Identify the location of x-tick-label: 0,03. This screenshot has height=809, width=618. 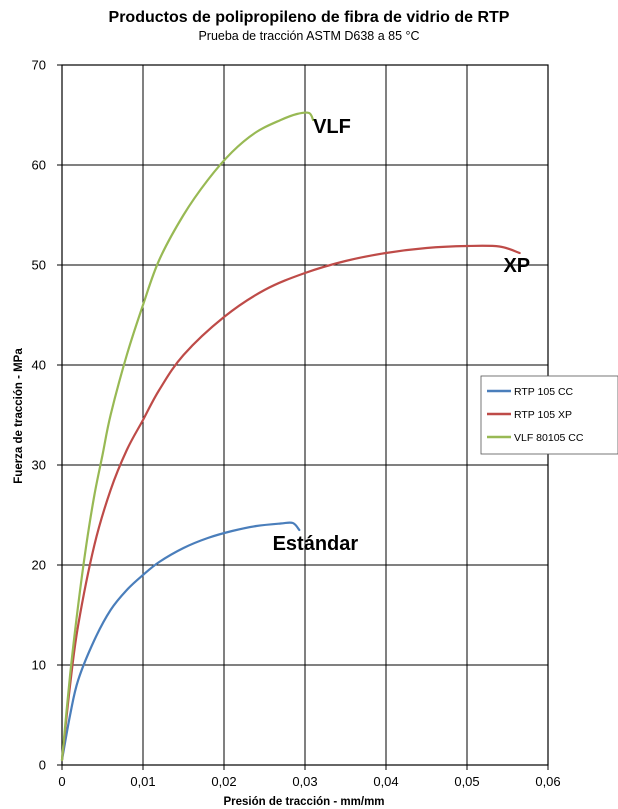
(304, 781).